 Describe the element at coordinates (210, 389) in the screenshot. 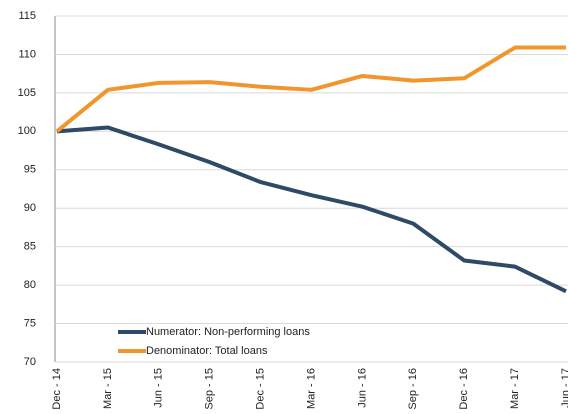

I see `x-tick-label: Sep - 15` at that location.